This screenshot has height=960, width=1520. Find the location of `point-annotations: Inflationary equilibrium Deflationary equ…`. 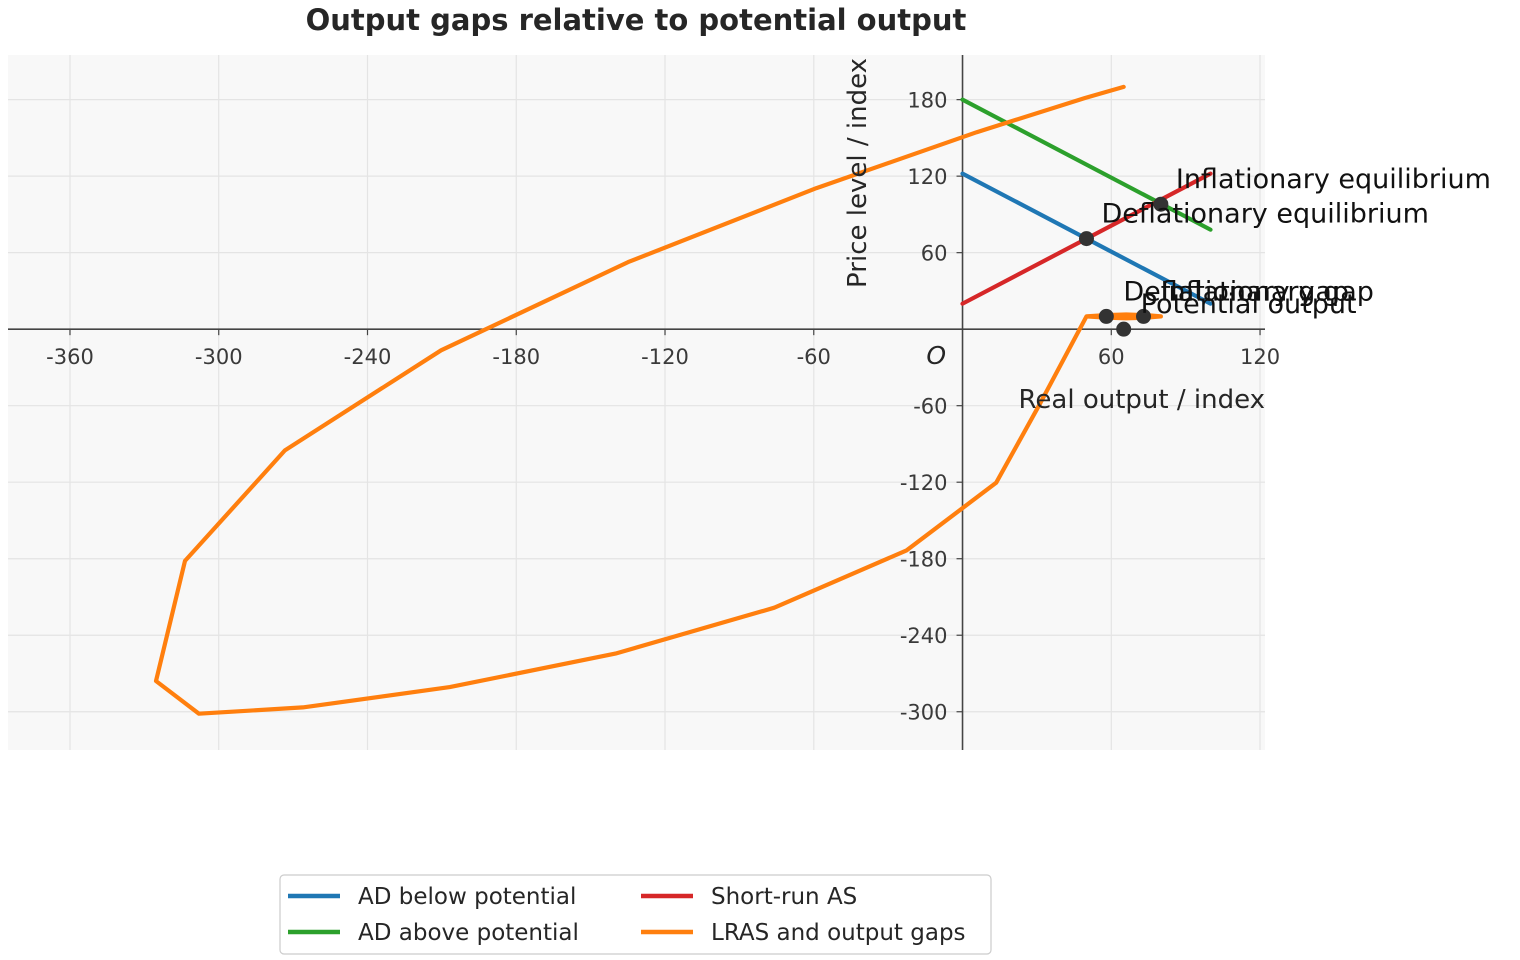

point-annotations: Inflationary equilibrium Deflationary equ… is located at coordinates (1295, 242).